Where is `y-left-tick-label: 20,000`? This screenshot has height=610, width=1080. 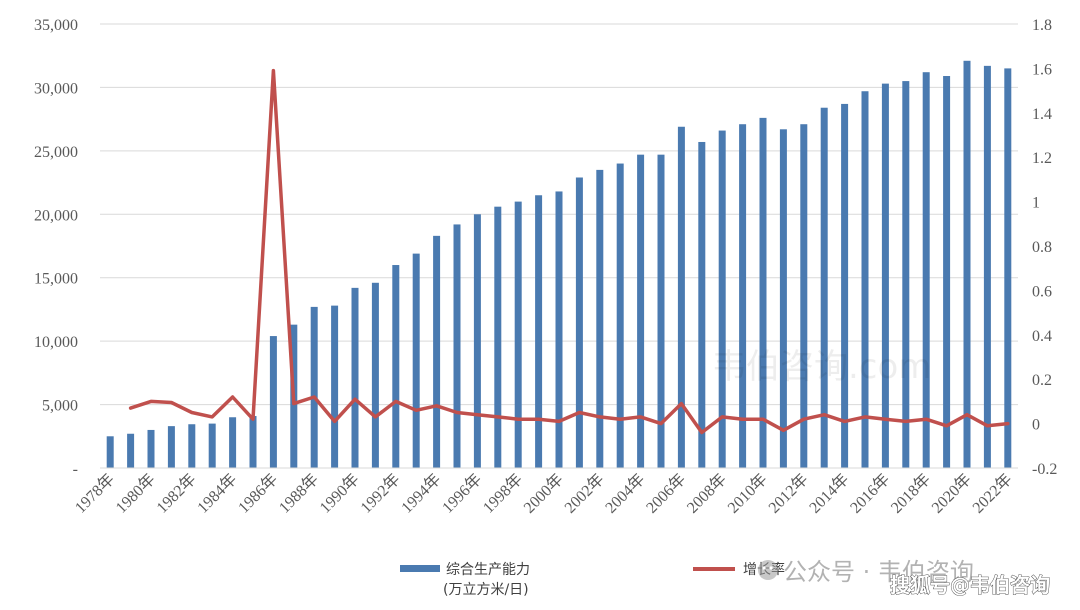
y-left-tick-label: 20,000 is located at coordinates (56, 215).